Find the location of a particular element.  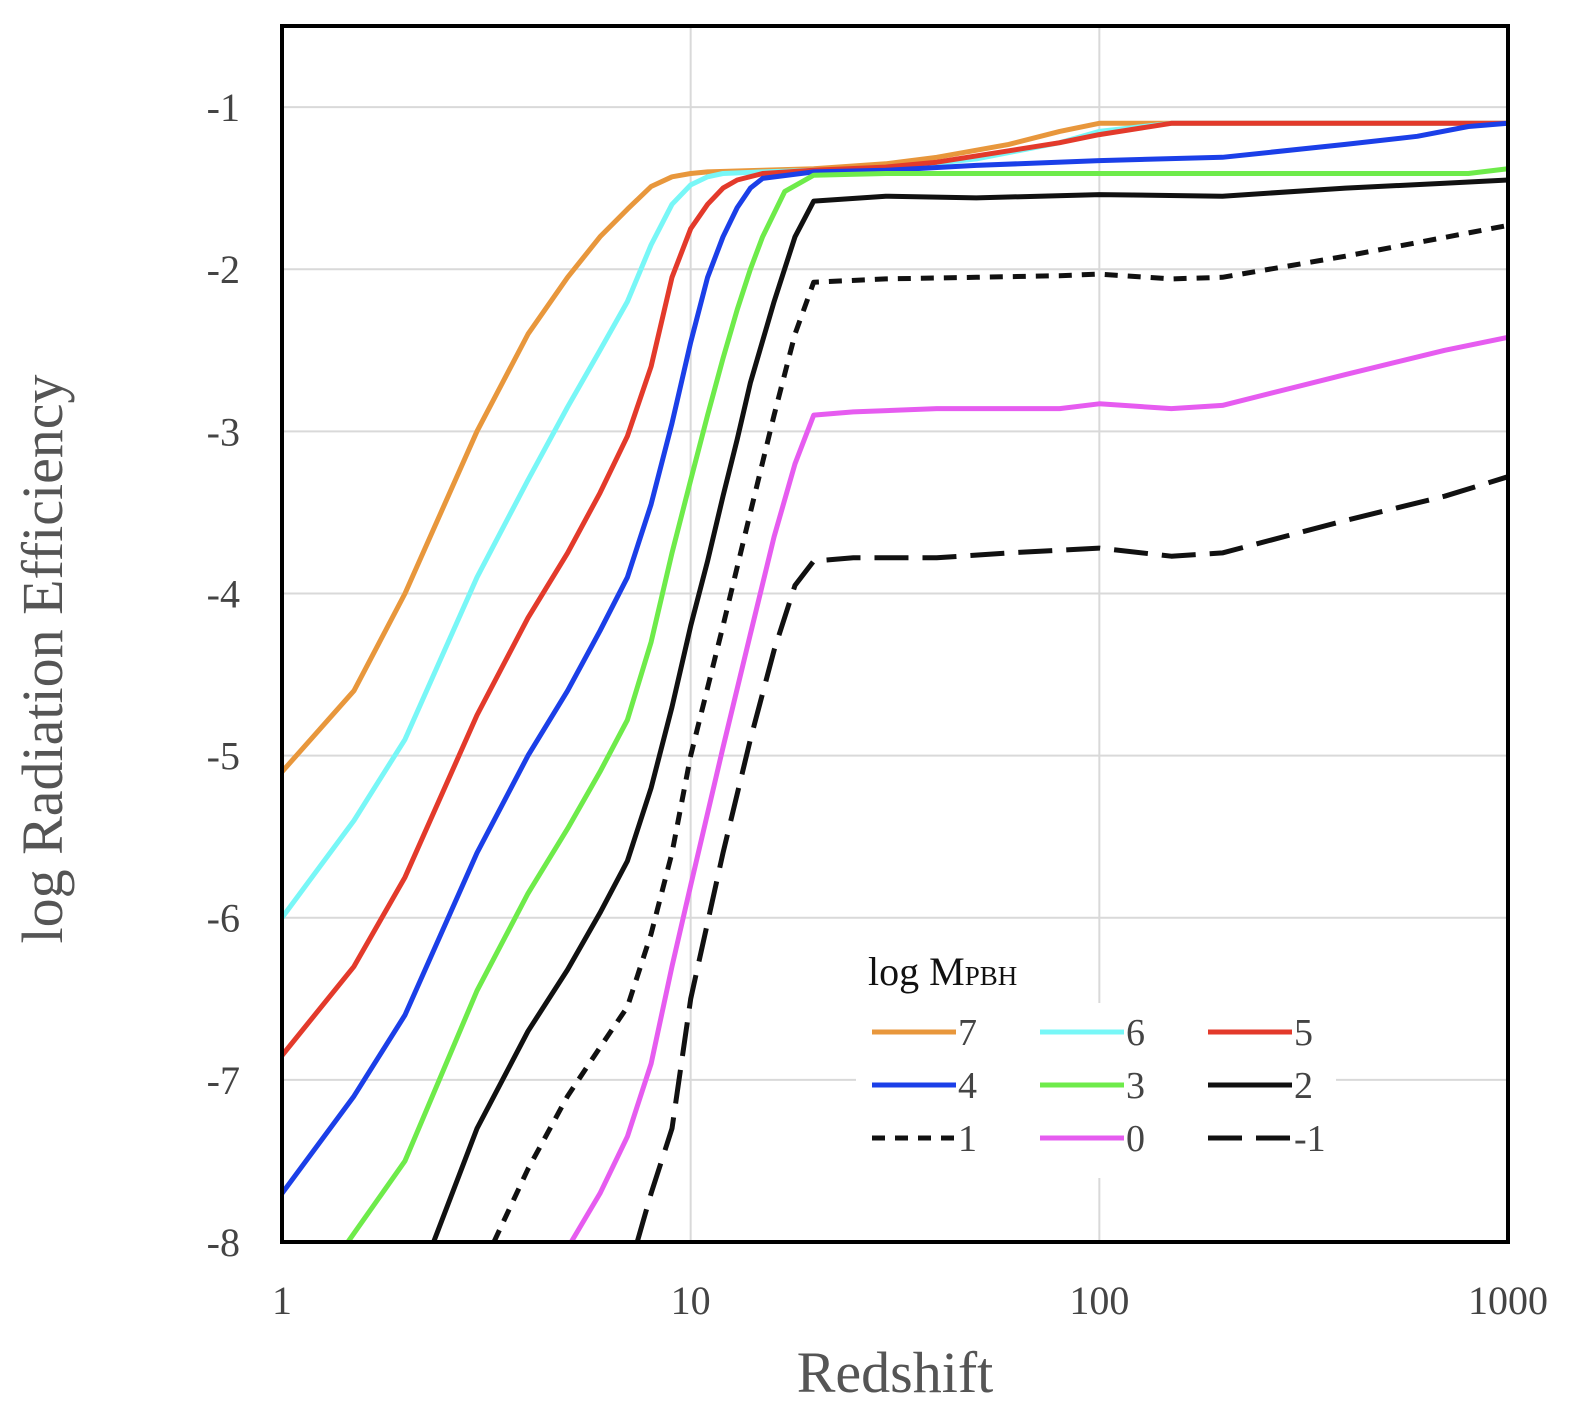

x-tick-label: 1 is located at coordinates (282, 1300).